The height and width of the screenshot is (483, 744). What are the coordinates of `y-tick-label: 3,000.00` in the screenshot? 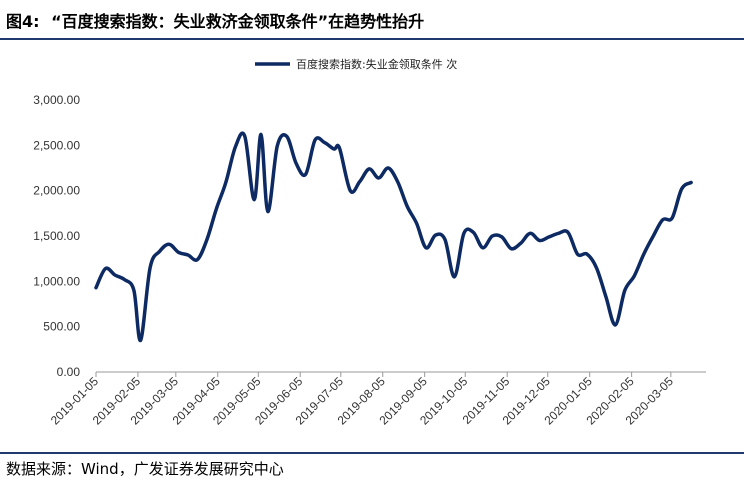 It's located at (56, 100).